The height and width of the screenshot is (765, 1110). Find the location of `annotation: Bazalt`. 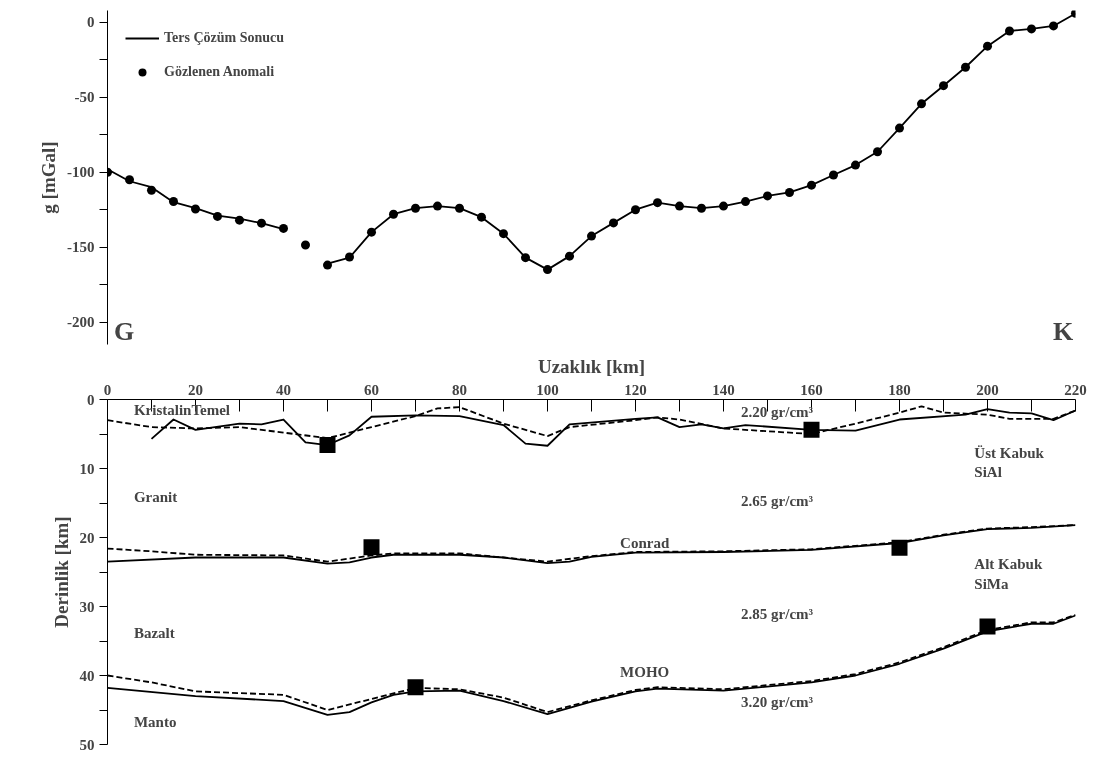

annotation: Bazalt is located at coordinates (154, 632).